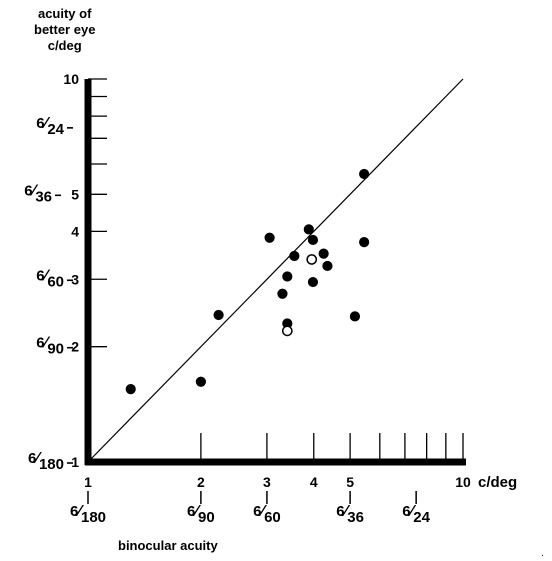 Image resolution: width=552 pixels, height=561 pixels. I want to click on x-tick-label: 10, so click(463, 482).